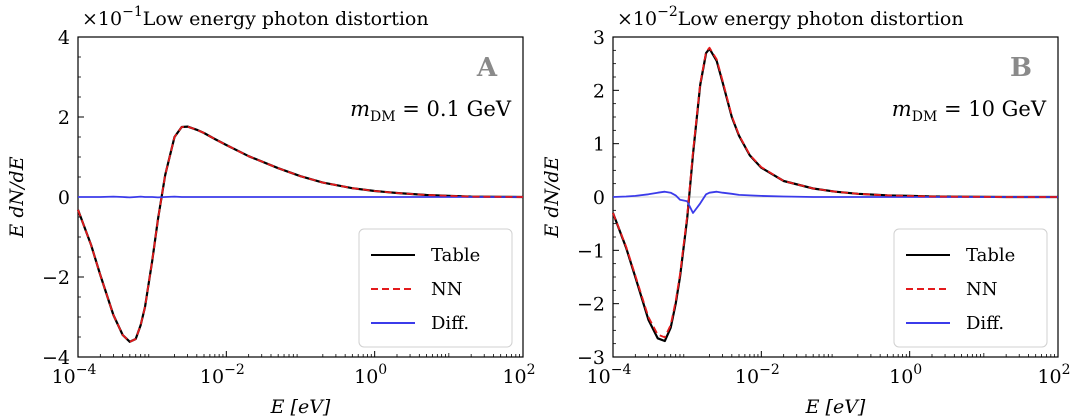 This screenshot has height=420, width=1073. I want to click on y-tick-label: −3, so click(591, 358).